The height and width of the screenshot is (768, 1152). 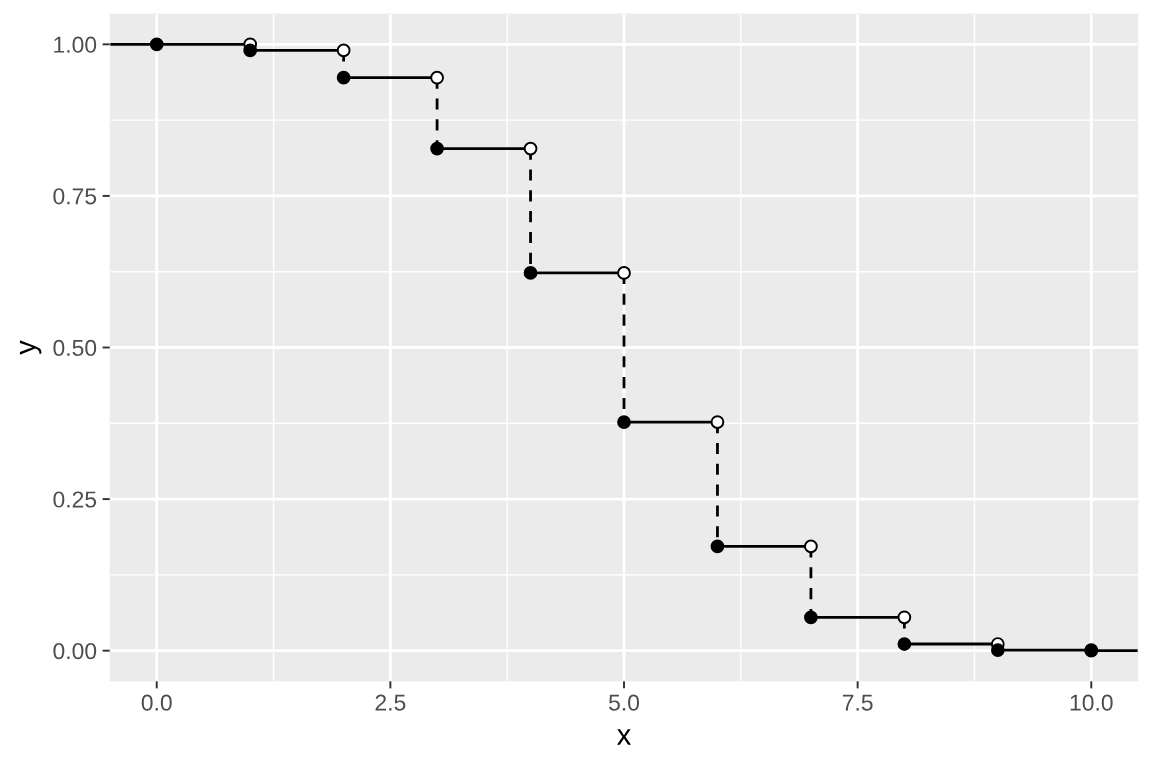 I want to click on x-tick-label: 2.5, so click(x=390, y=702).